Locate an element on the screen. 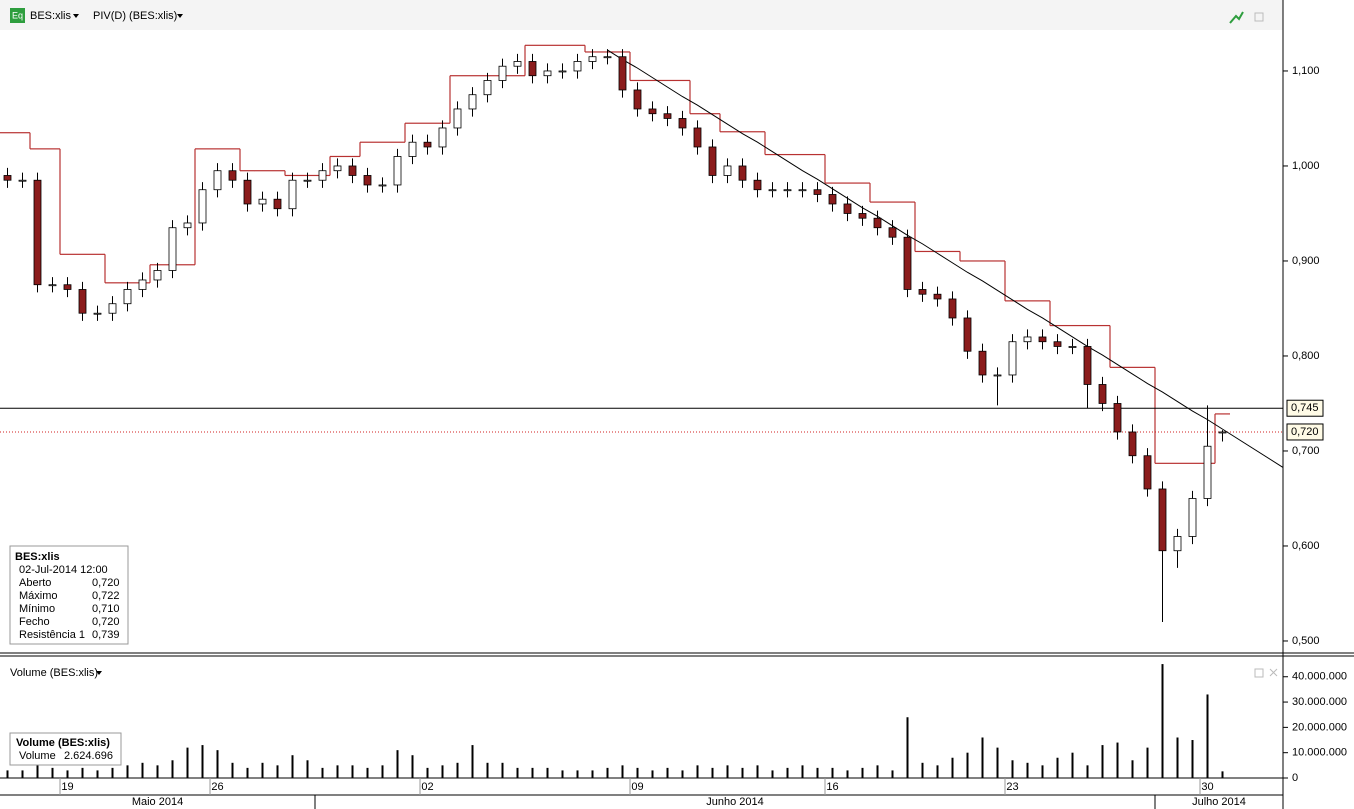 The width and height of the screenshot is (1354, 809). symbol-title: BES:xlis is located at coordinates (50, 16).